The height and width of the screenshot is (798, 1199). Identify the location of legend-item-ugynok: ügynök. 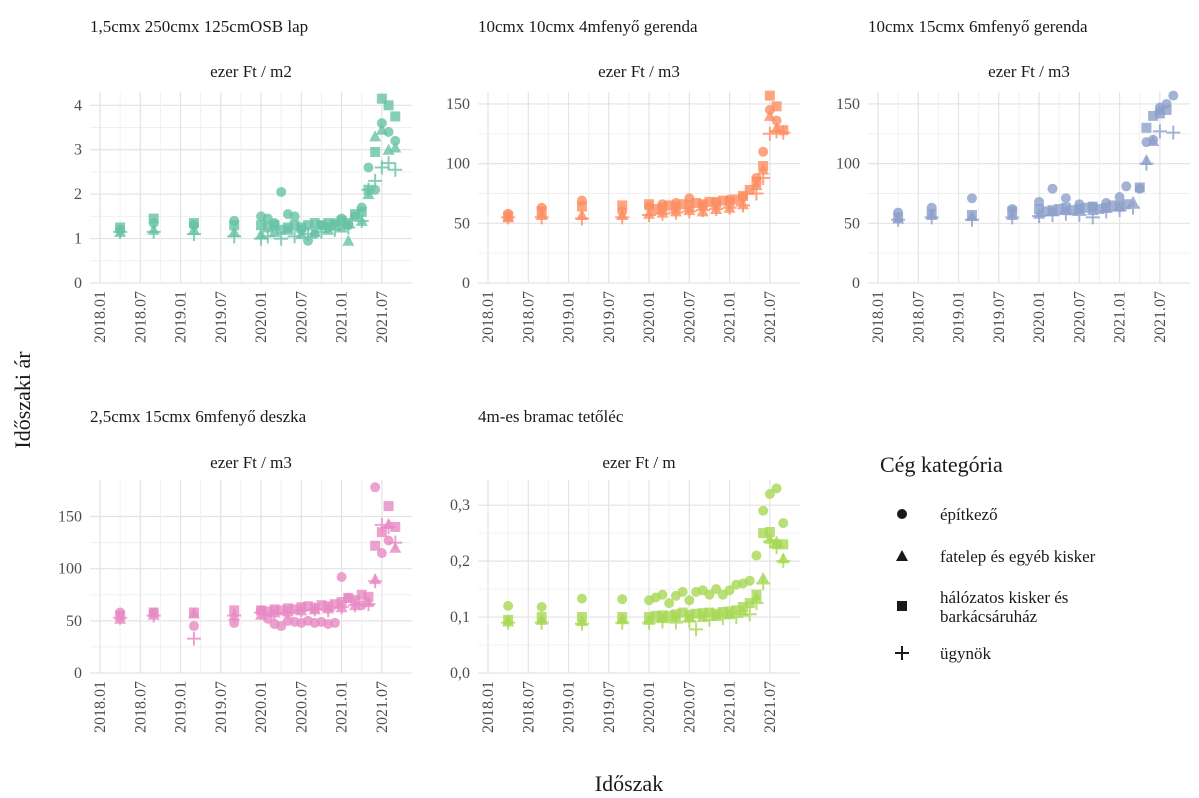
(943, 653).